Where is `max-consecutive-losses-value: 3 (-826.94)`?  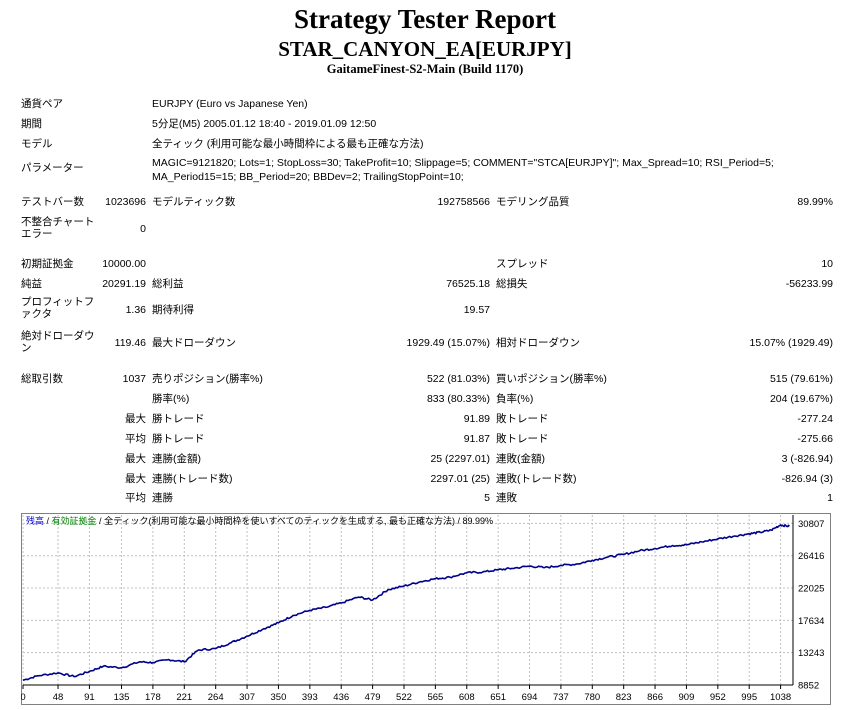
max-consecutive-losses-value: 3 (-826.94) is located at coordinates (807, 459).